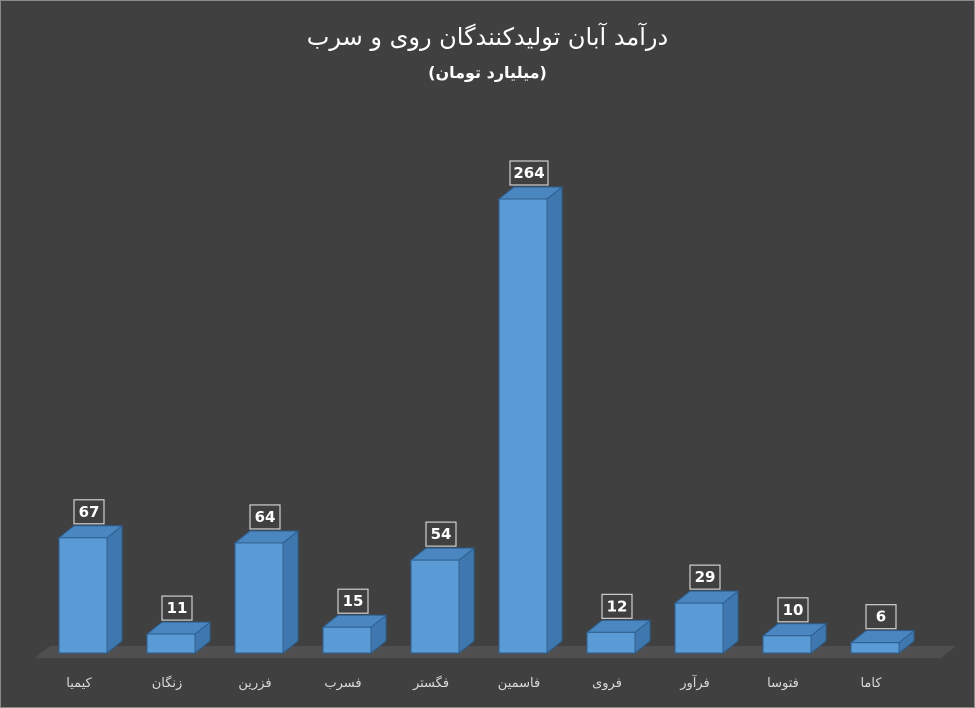  I want to click on category-label: فزرین, so click(254, 683).